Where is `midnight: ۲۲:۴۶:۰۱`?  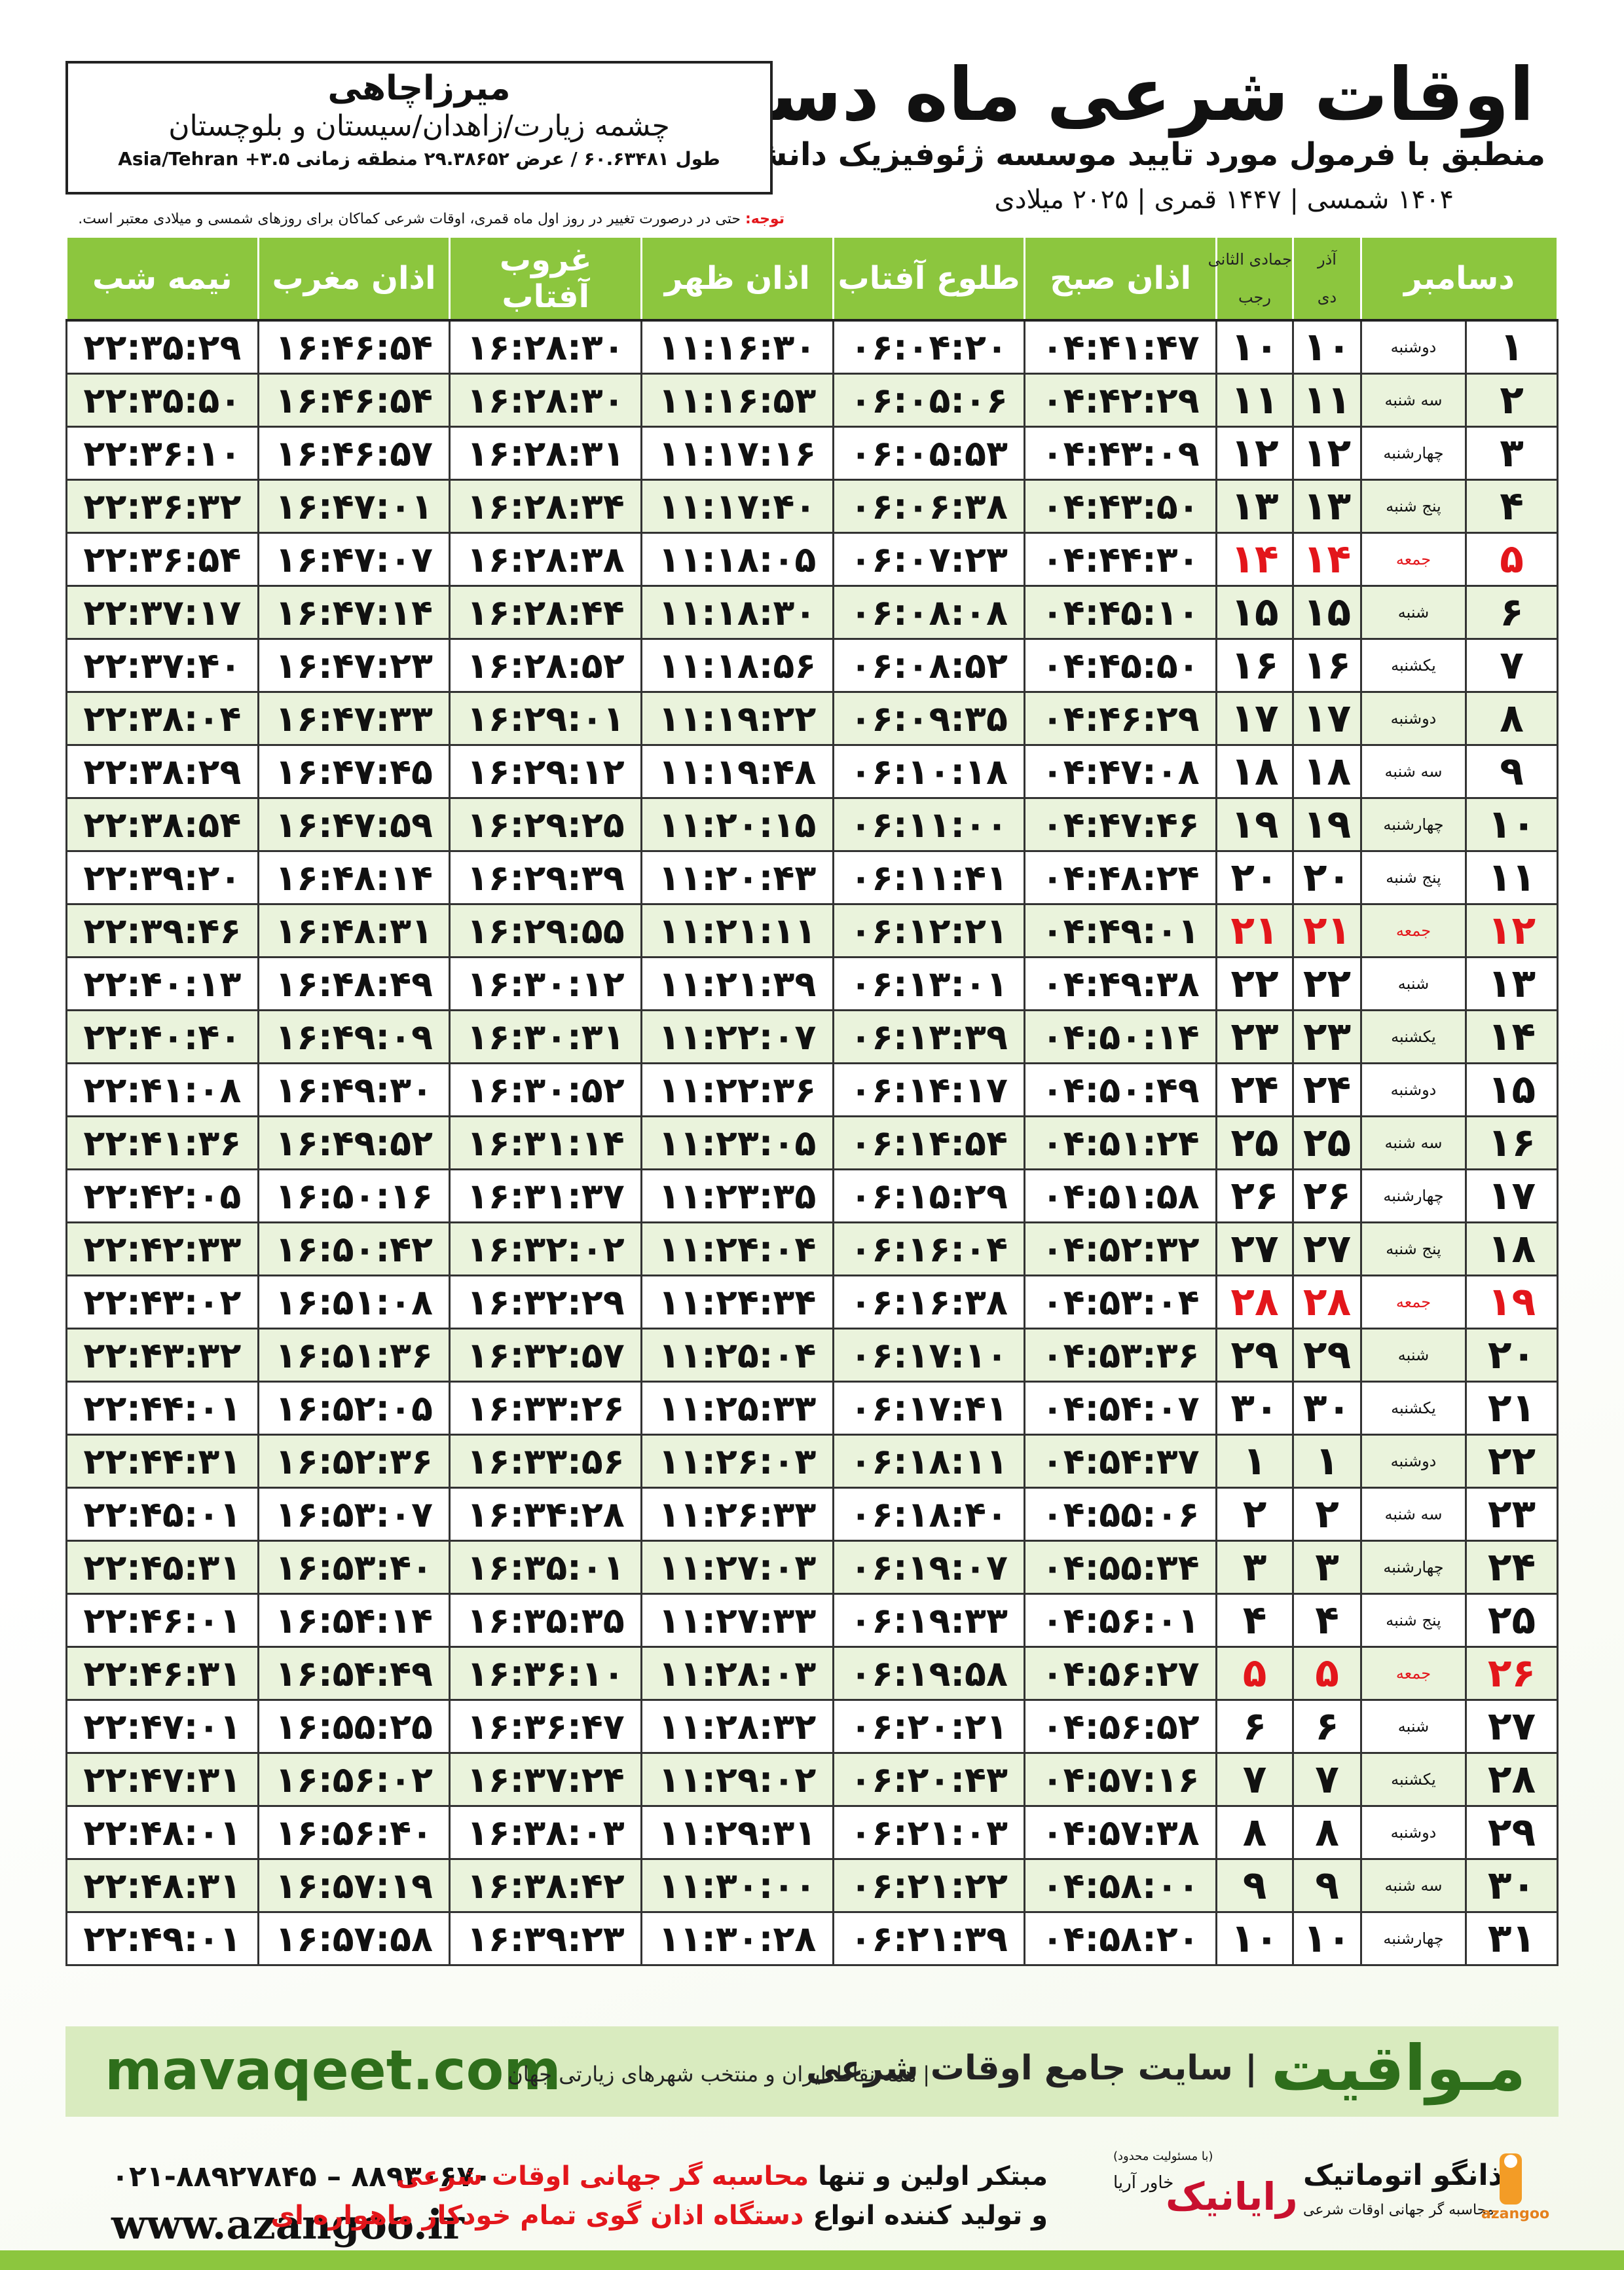 midnight: ۲۲:۴۶:۰۱ is located at coordinates (162, 1620).